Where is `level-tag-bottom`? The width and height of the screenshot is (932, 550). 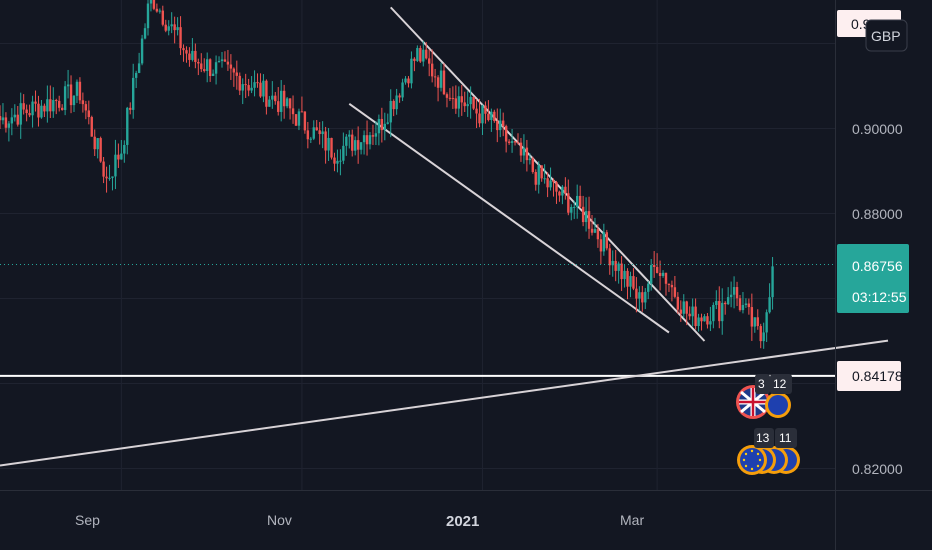 level-tag-bottom is located at coordinates (869, 376).